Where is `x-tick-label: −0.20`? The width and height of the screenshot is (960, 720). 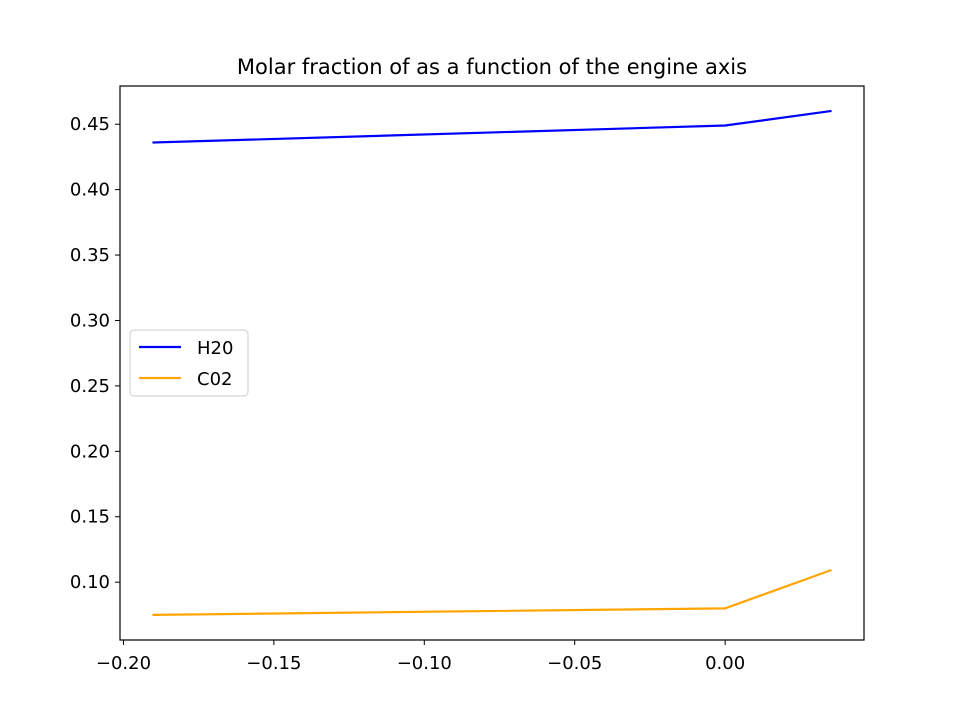 x-tick-label: −0.20 is located at coordinates (123, 663).